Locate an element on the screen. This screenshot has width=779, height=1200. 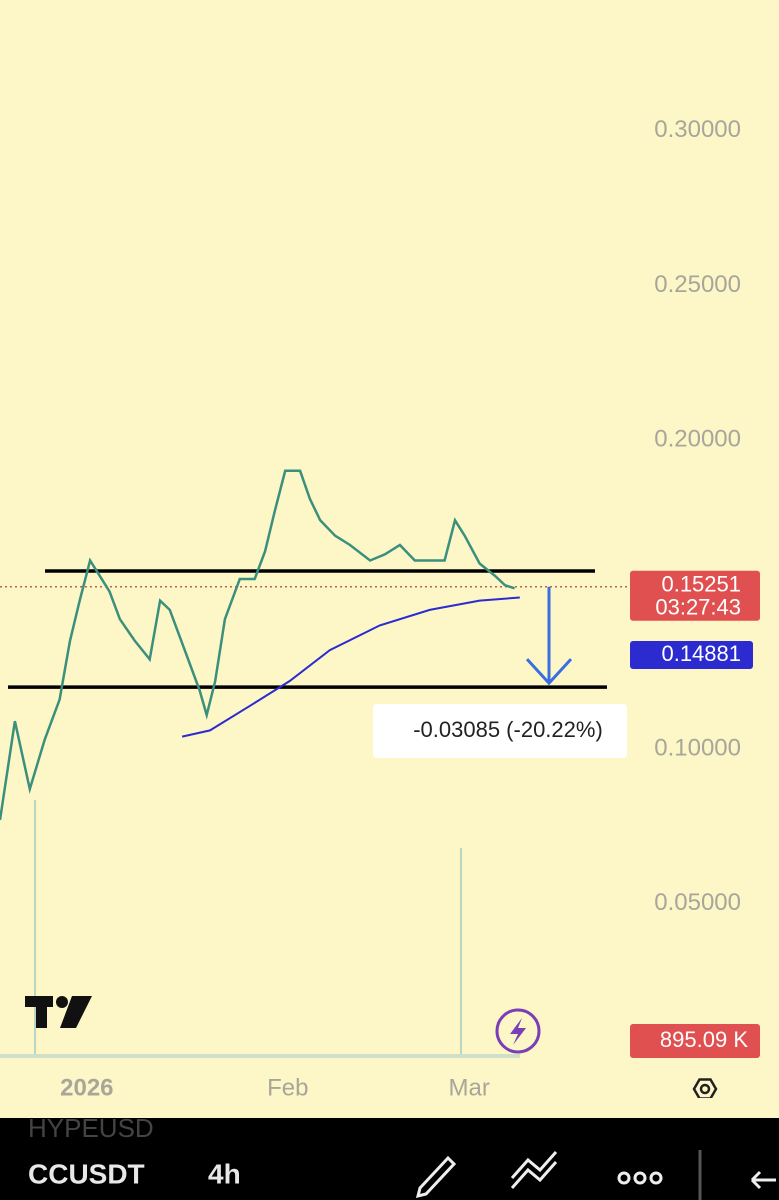
toolbar-edge is located at coordinates (389, 1108).